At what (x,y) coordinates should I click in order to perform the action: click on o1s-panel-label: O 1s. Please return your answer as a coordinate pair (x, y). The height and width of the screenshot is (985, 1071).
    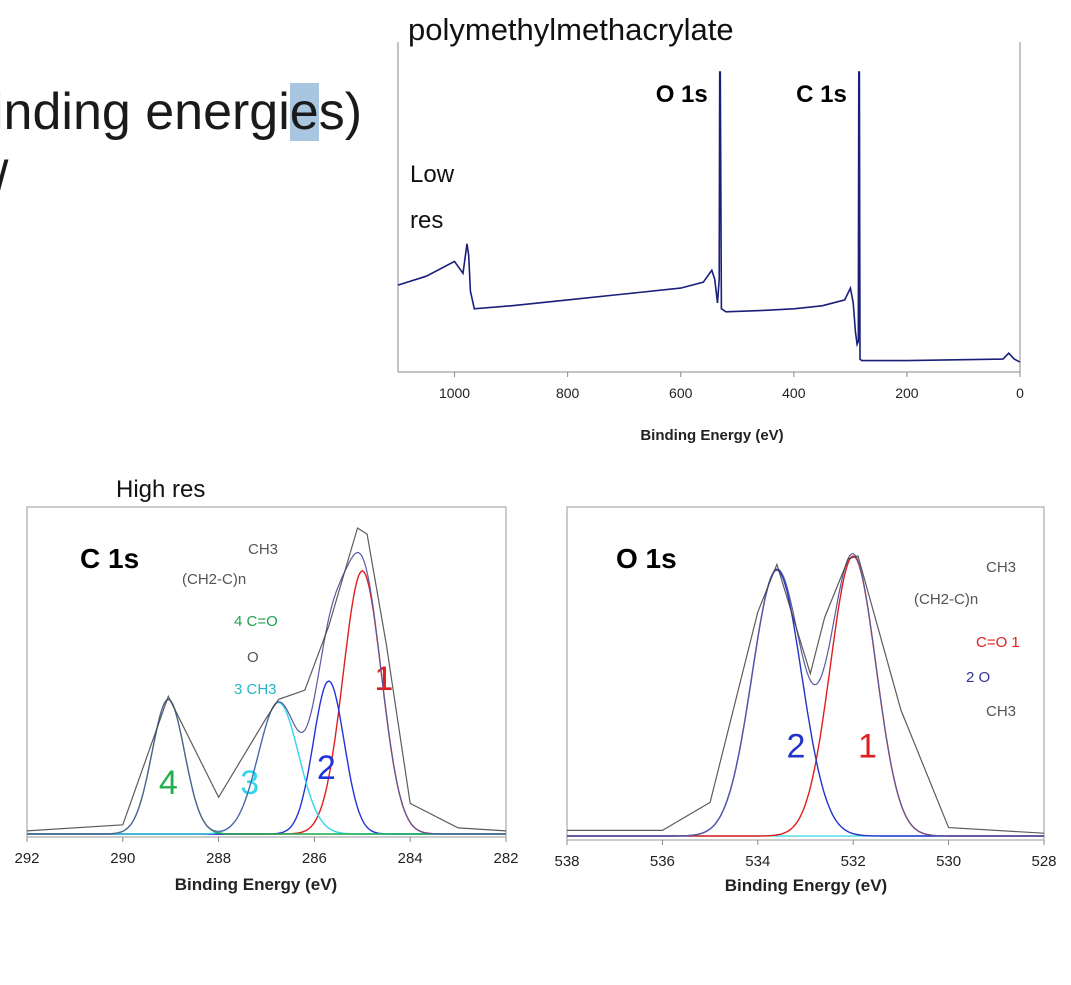
    Looking at the image, I should click on (646, 558).